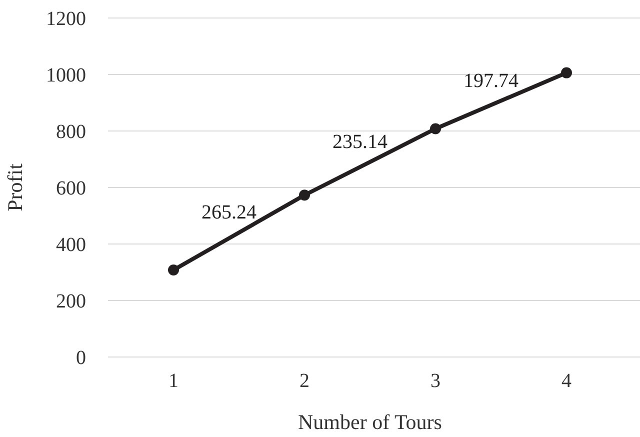 Image resolution: width=640 pixels, height=437 pixels. What do you see at coordinates (435, 381) in the screenshot?
I see `x-tick-label: 3` at bounding box center [435, 381].